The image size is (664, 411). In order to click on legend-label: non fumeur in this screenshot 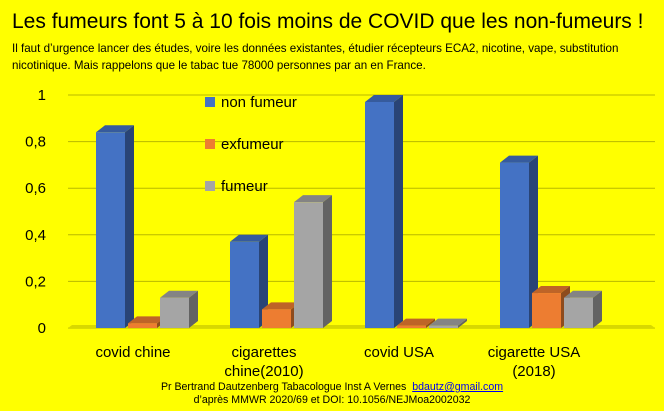, I will do `click(259, 102)`.